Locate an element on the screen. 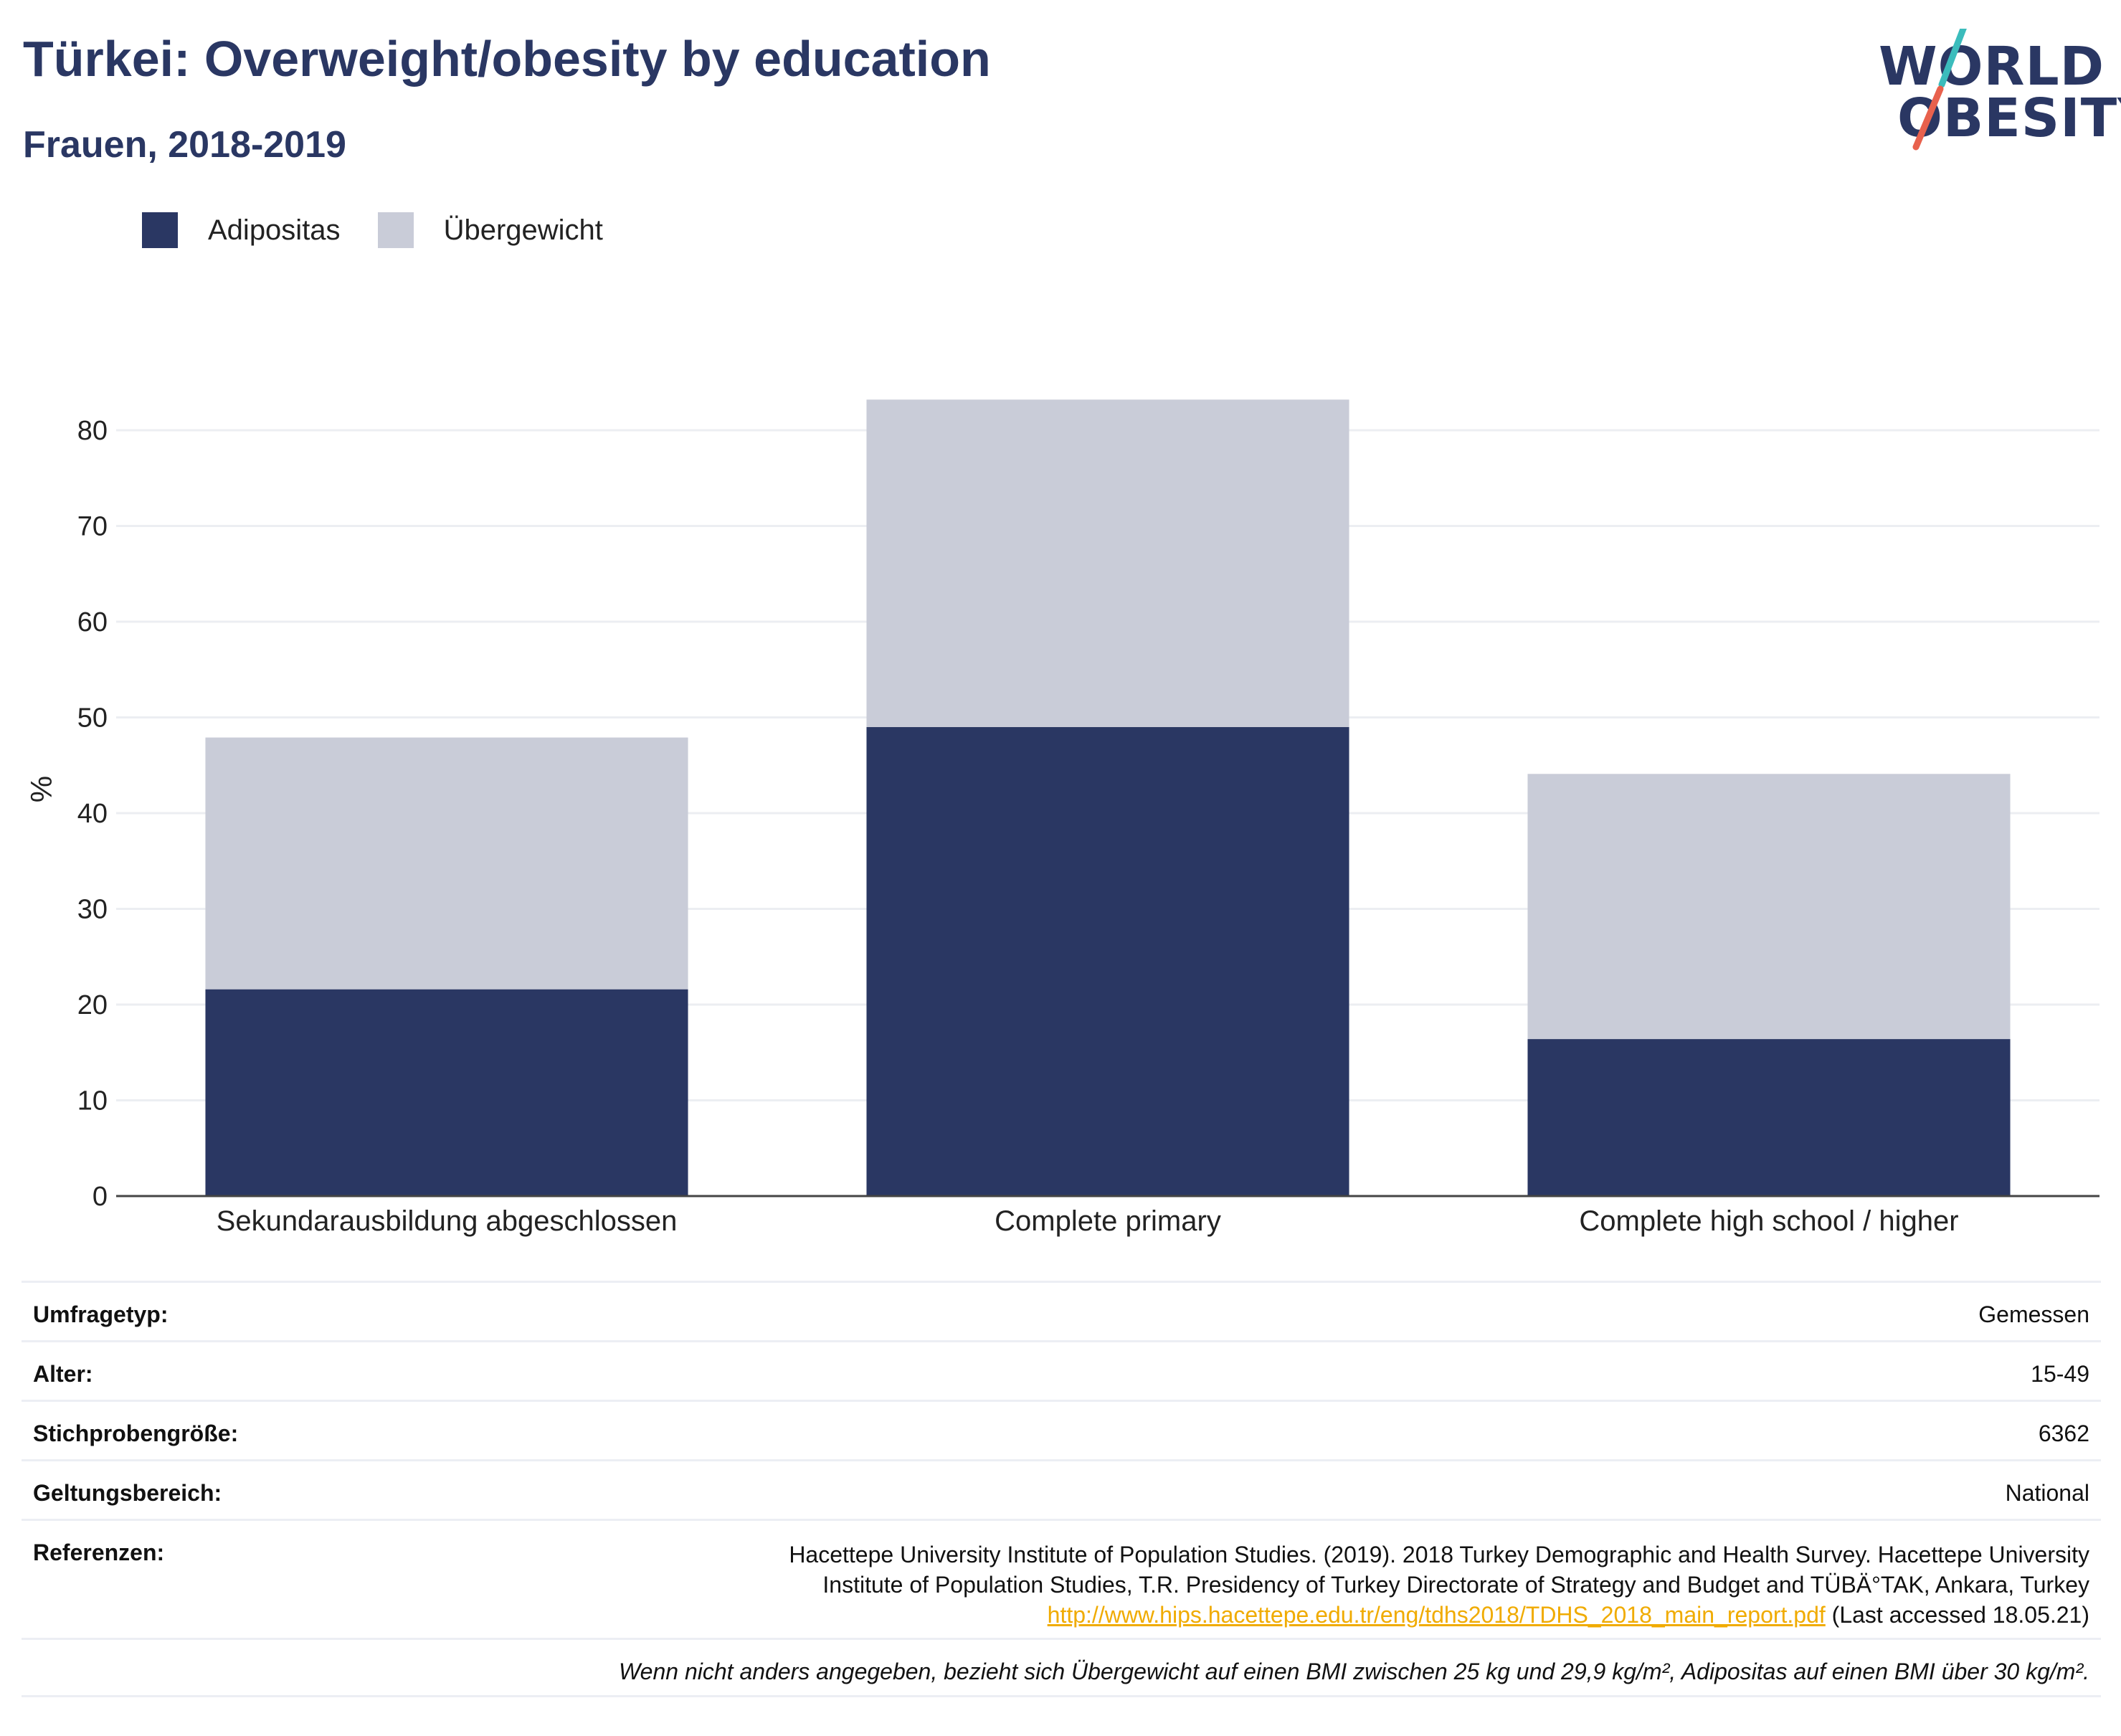 This screenshot has height=1736, width=2121. y-tick-label: 30 is located at coordinates (92, 910).